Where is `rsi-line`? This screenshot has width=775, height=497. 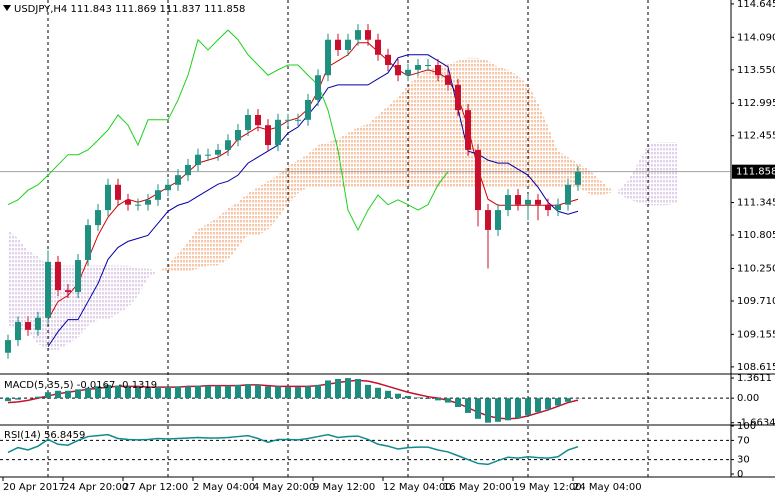 rsi-line is located at coordinates (293, 449).